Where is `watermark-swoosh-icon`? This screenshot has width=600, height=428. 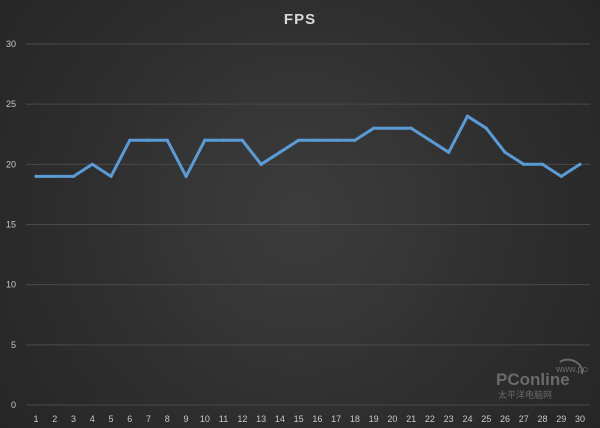 watermark-swoosh-icon is located at coordinates (571, 366).